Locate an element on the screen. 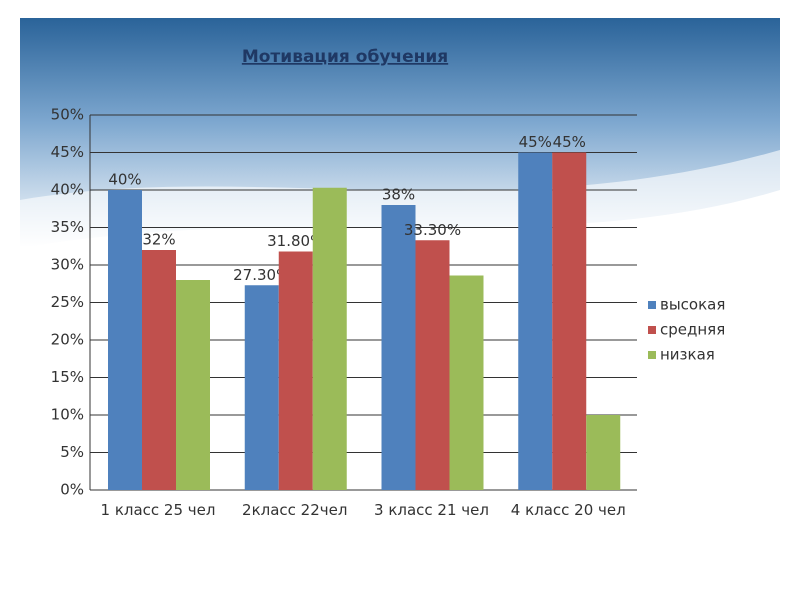 This screenshot has height=600, width=800. y-tick-label: 50% is located at coordinates (67, 115).